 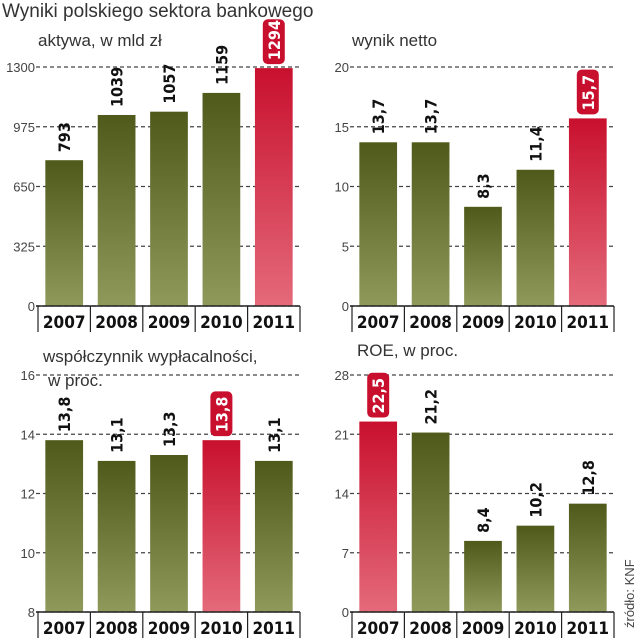 I want to click on value-label: 1159, so click(x=221, y=65).